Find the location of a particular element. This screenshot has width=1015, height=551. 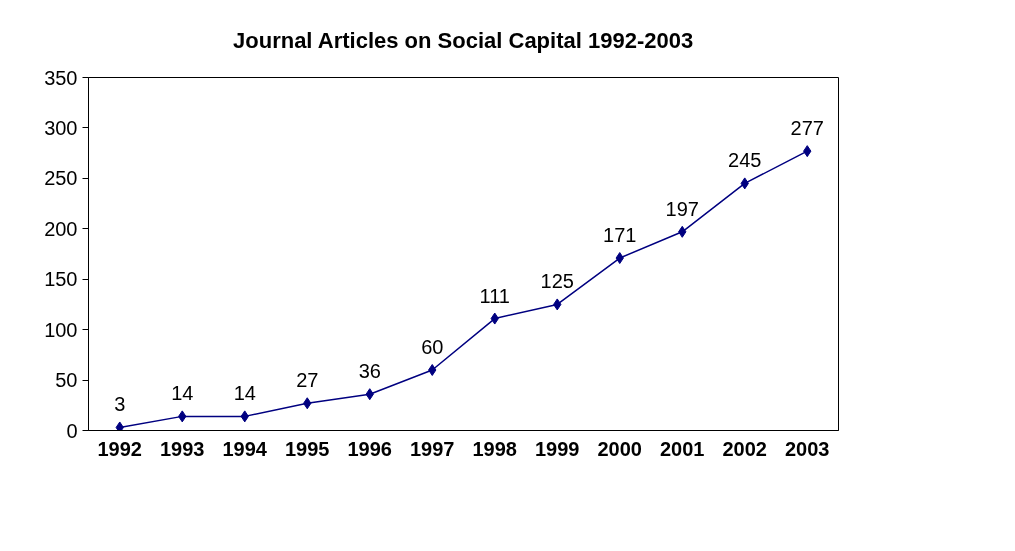

y-tick-label: 100 is located at coordinates (61, 329).